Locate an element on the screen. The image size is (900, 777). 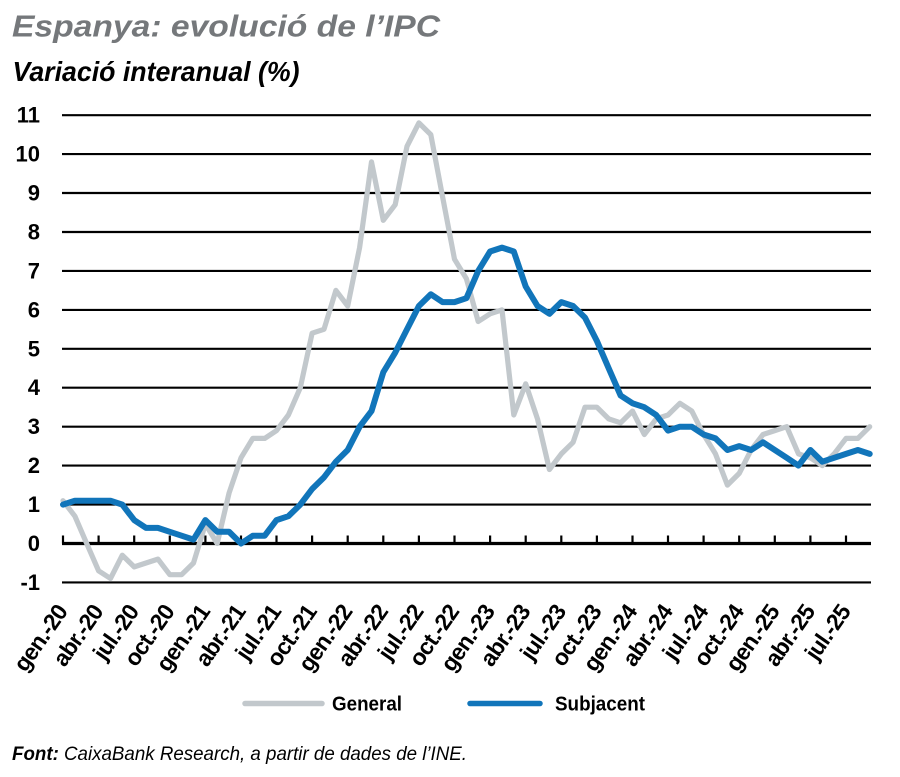
svg-text: 0 is located at coordinates (34, 543).